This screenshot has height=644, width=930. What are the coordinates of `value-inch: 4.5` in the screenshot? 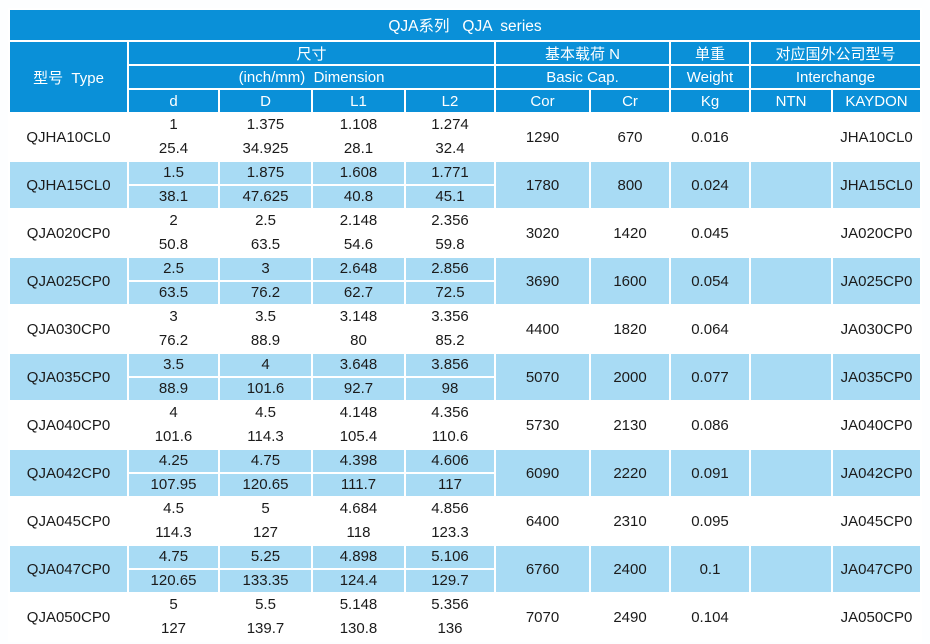 It's located at (173, 508).